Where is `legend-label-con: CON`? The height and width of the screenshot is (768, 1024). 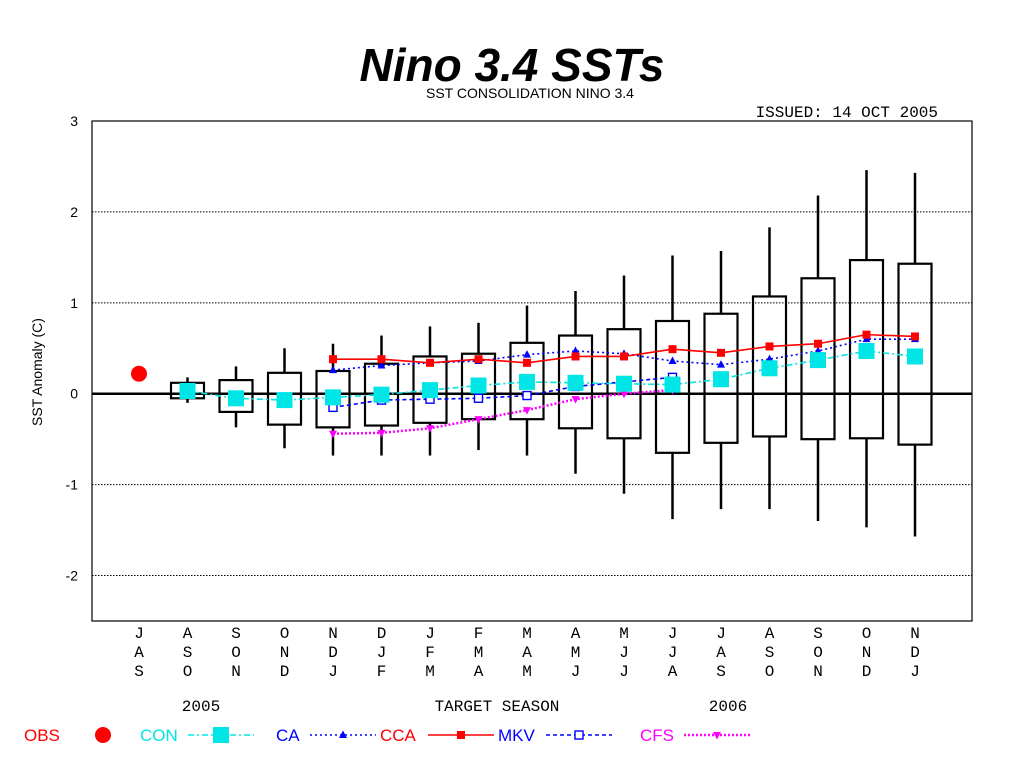 legend-label-con: CON is located at coordinates (159, 735).